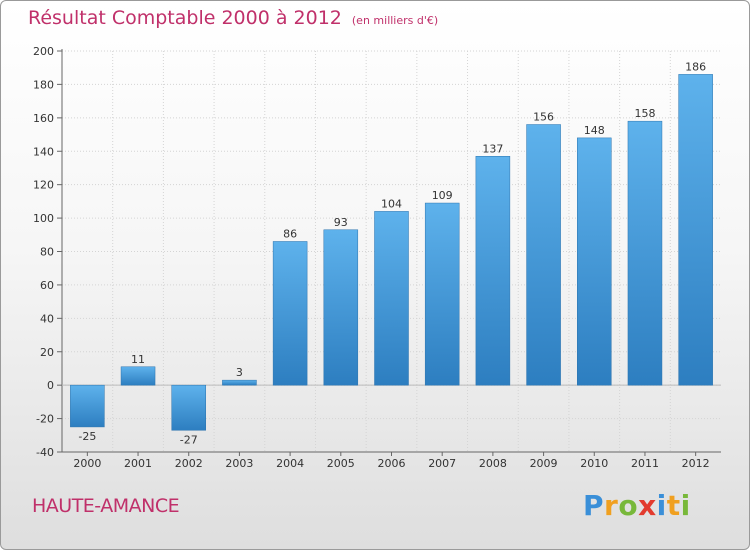 The width and height of the screenshot is (750, 550). Describe the element at coordinates (395, 20) in the screenshot. I see `chart-unit-note: (en milliers d'€)` at that location.